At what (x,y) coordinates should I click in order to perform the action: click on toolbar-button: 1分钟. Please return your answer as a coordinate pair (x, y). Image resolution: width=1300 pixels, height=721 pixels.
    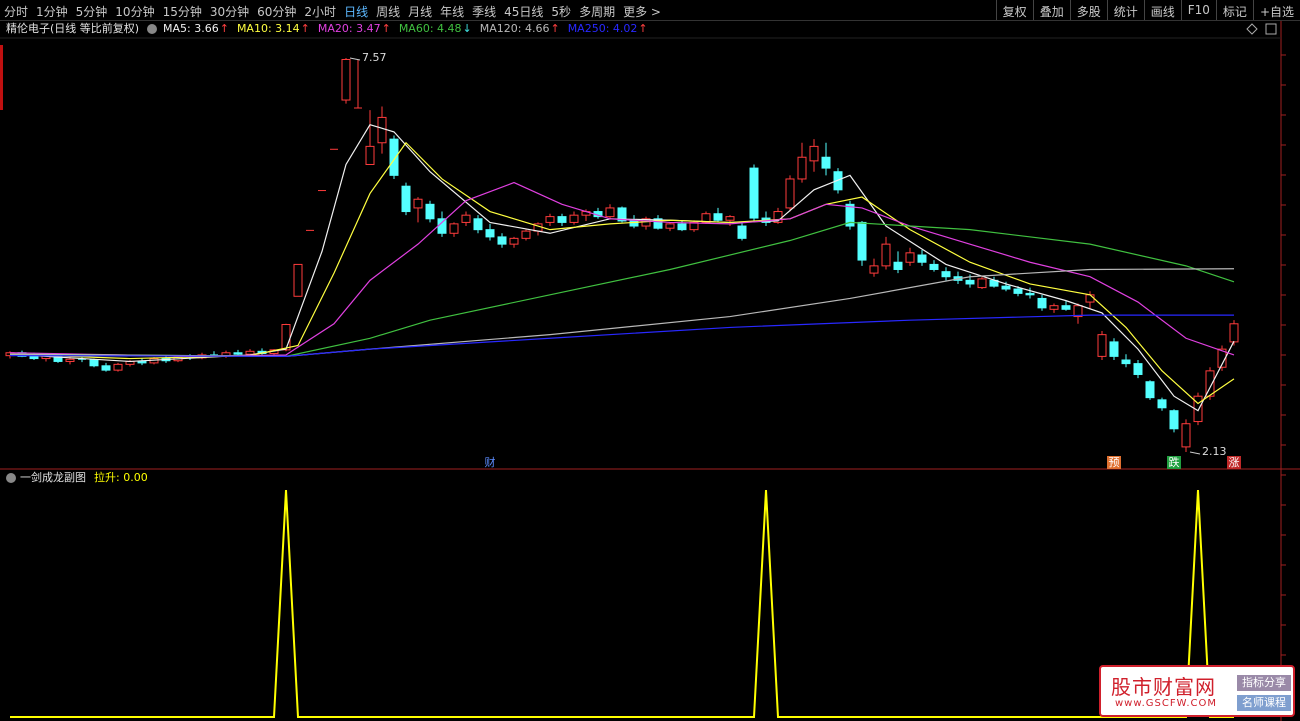
    Looking at the image, I should click on (52, 12).